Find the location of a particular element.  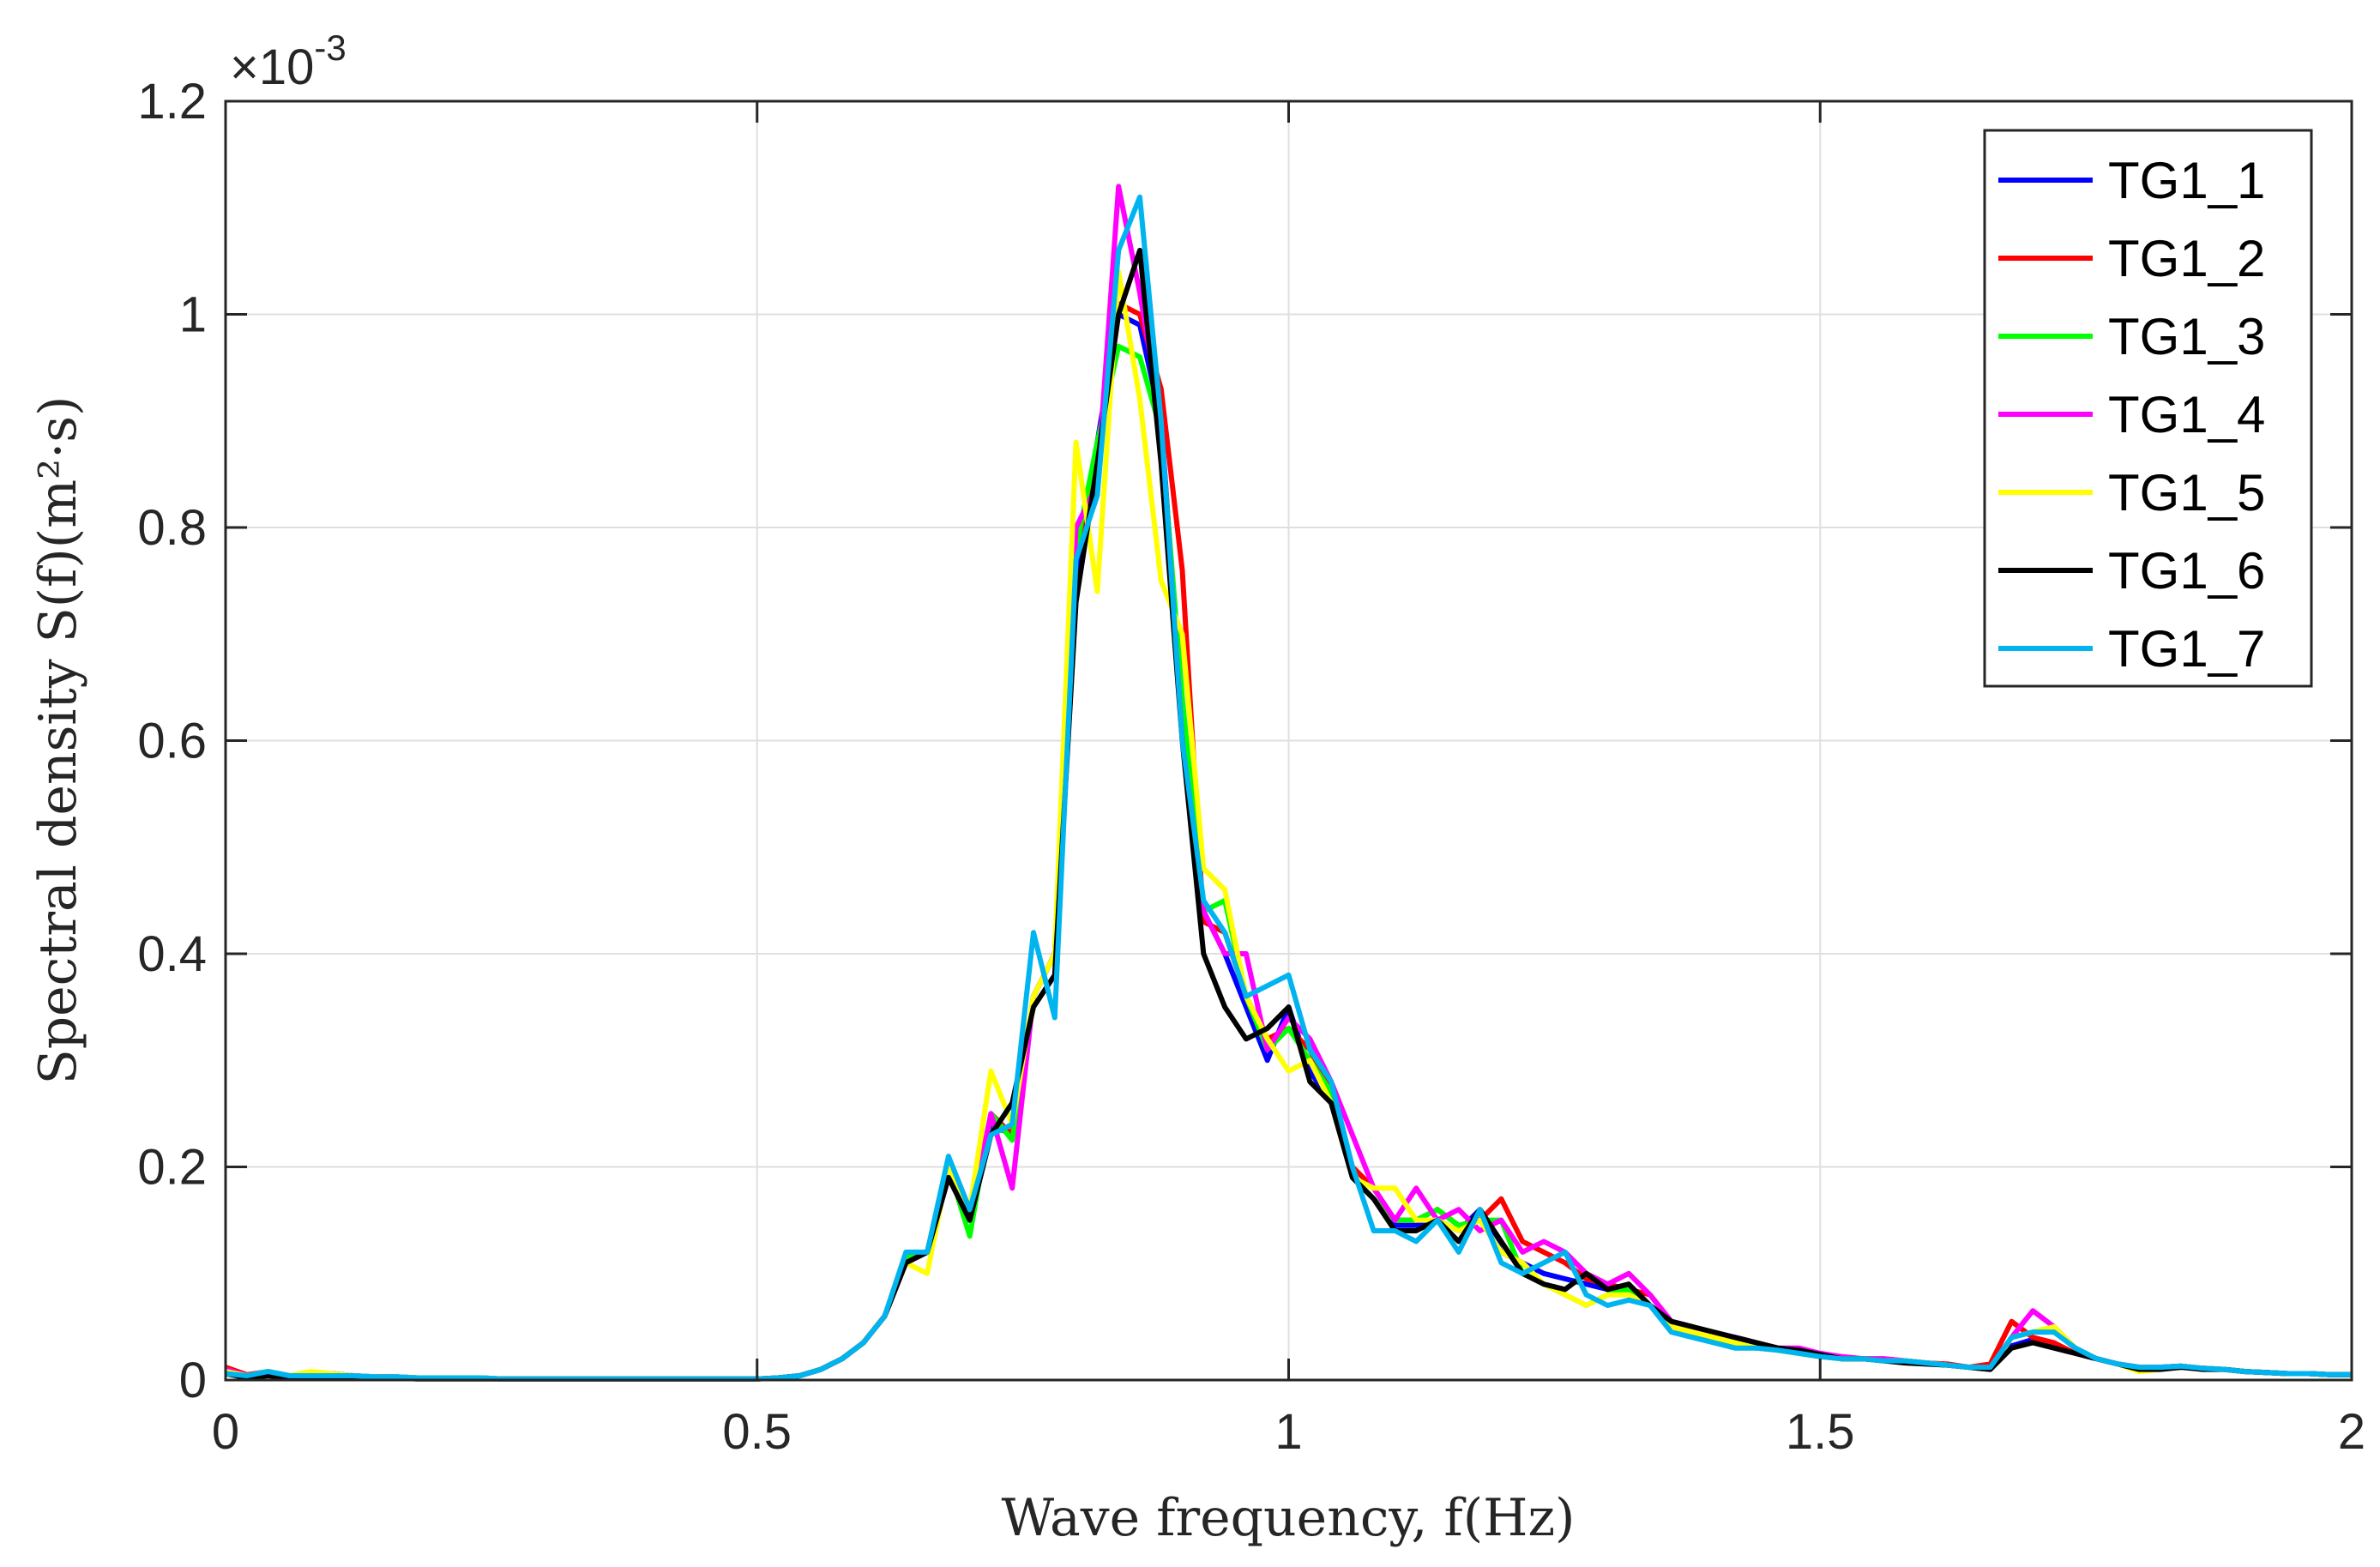

legend: TG1_1 TG1_2 TG1_3 TG1_4 TG1_5 TG1_6 TG1_7 is located at coordinates (2148, 408).